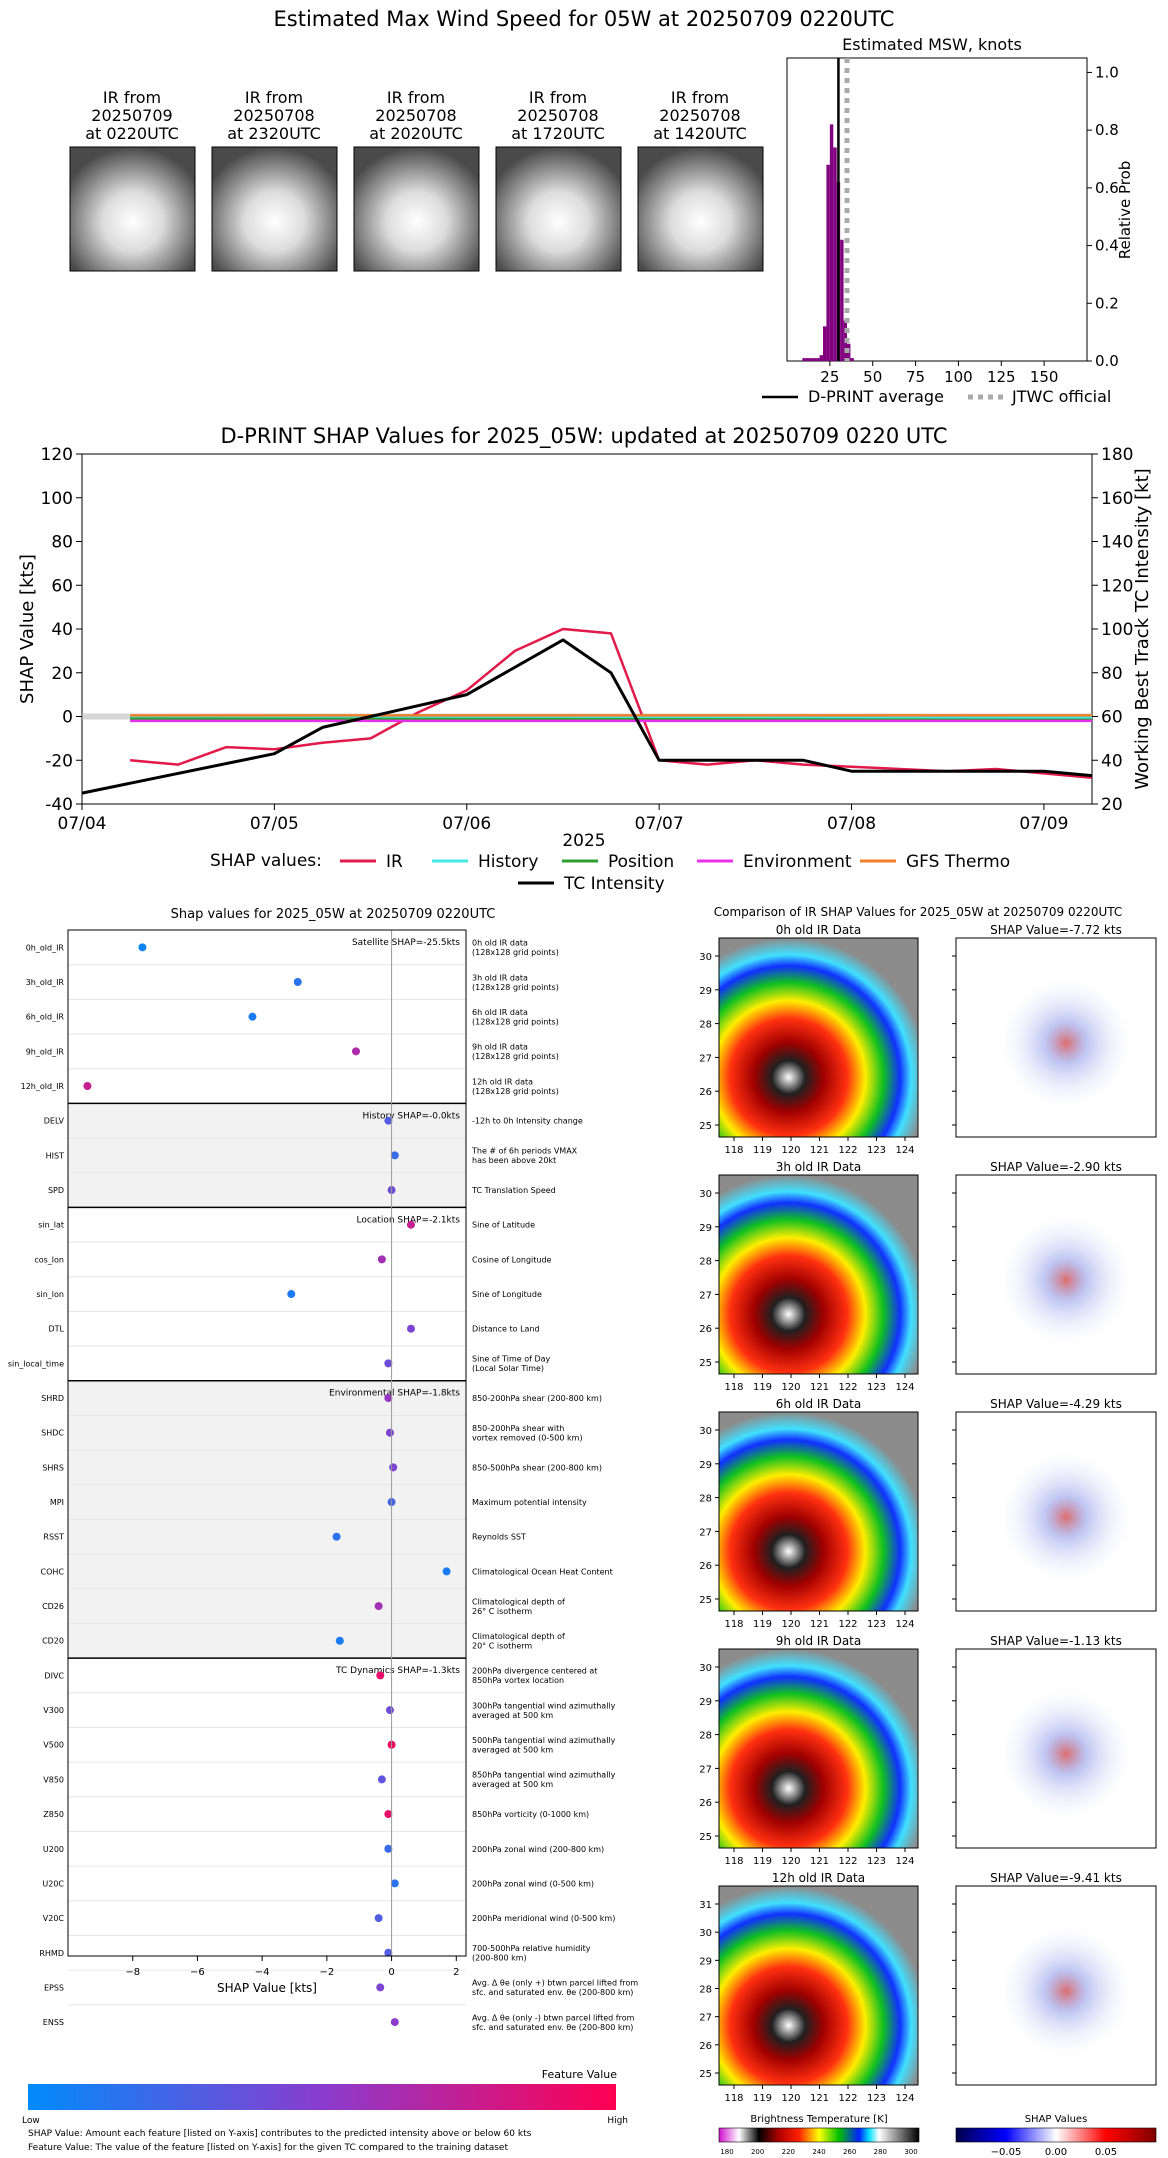  Describe the element at coordinates (611, 719) in the screenshot. I see `series-line-position` at that location.